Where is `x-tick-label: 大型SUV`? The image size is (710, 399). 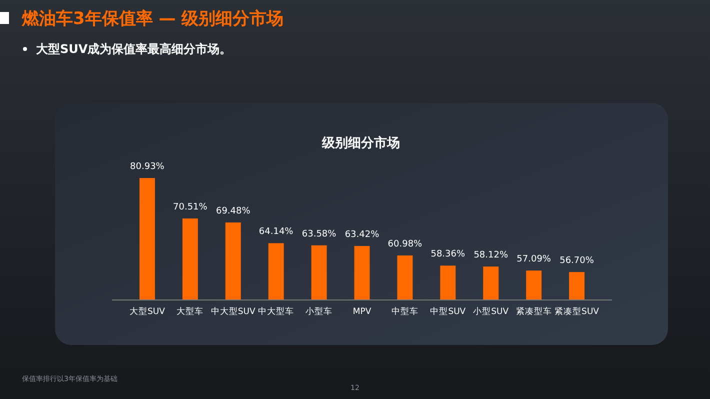 x-tick-label: 大型SUV is located at coordinates (148, 312).